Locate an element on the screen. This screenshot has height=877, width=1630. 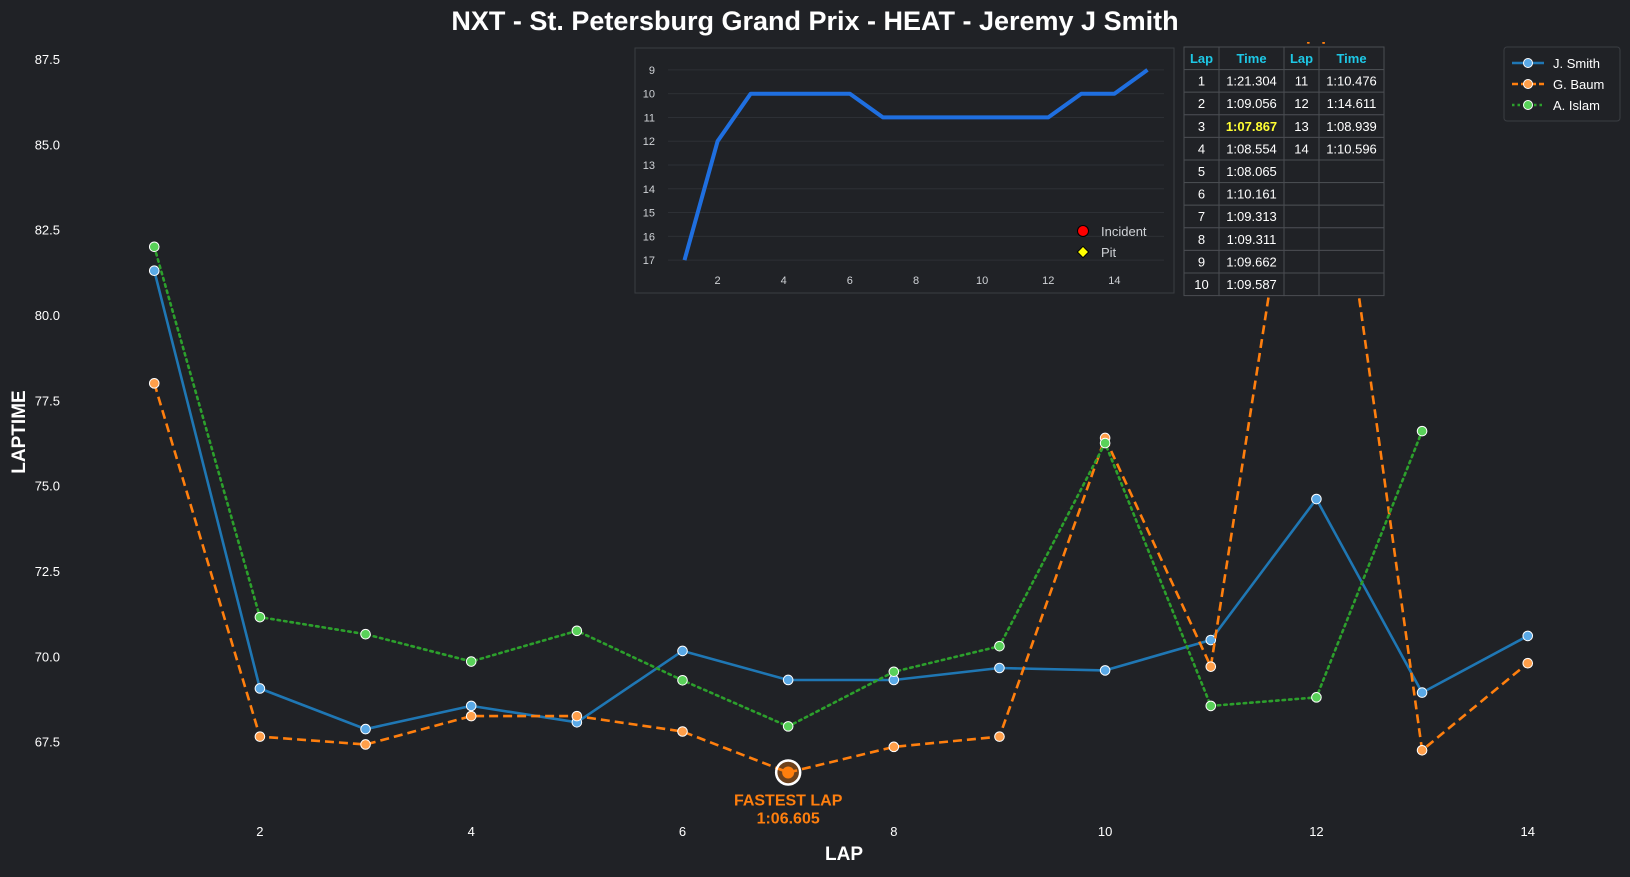
x-tick-label: 8 is located at coordinates (893, 831).